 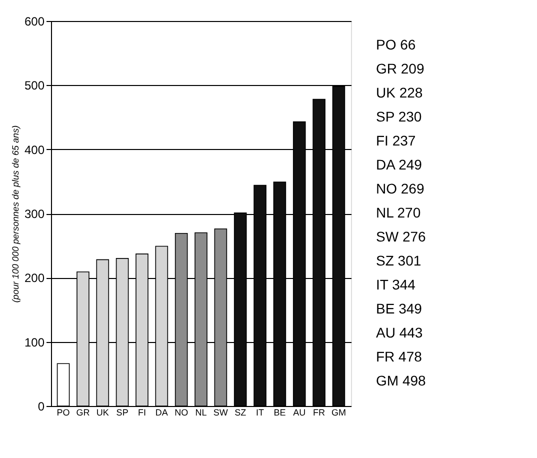 I want to click on text: AU 443, so click(x=399, y=332).